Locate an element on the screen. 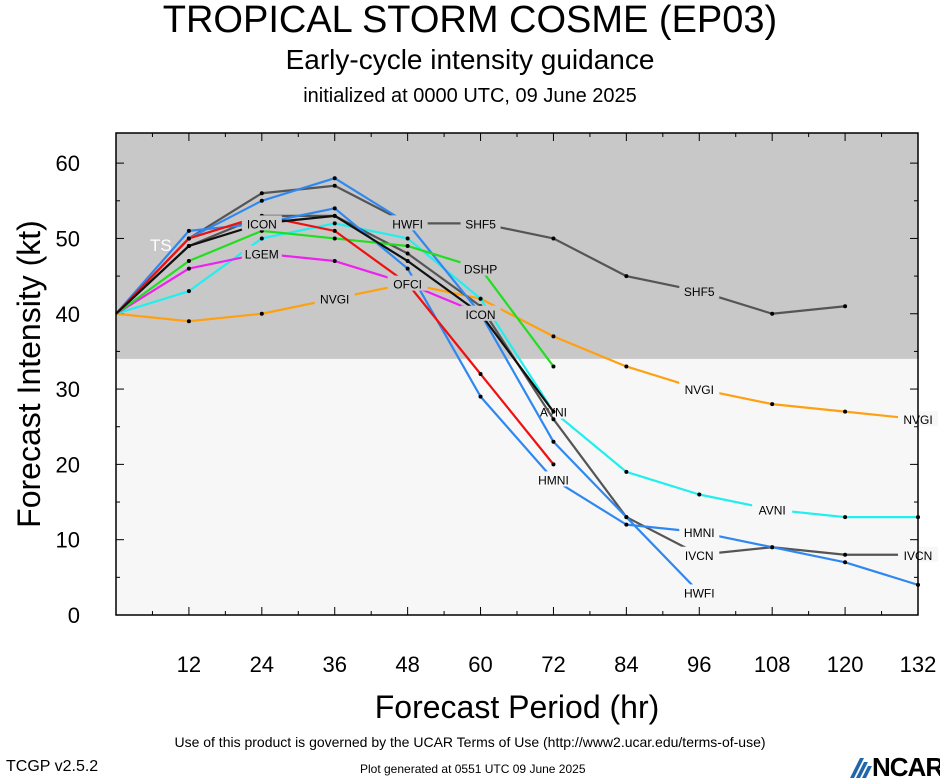 The height and width of the screenshot is (783, 940). series-label-hwfi: HWFI is located at coordinates (699, 593).